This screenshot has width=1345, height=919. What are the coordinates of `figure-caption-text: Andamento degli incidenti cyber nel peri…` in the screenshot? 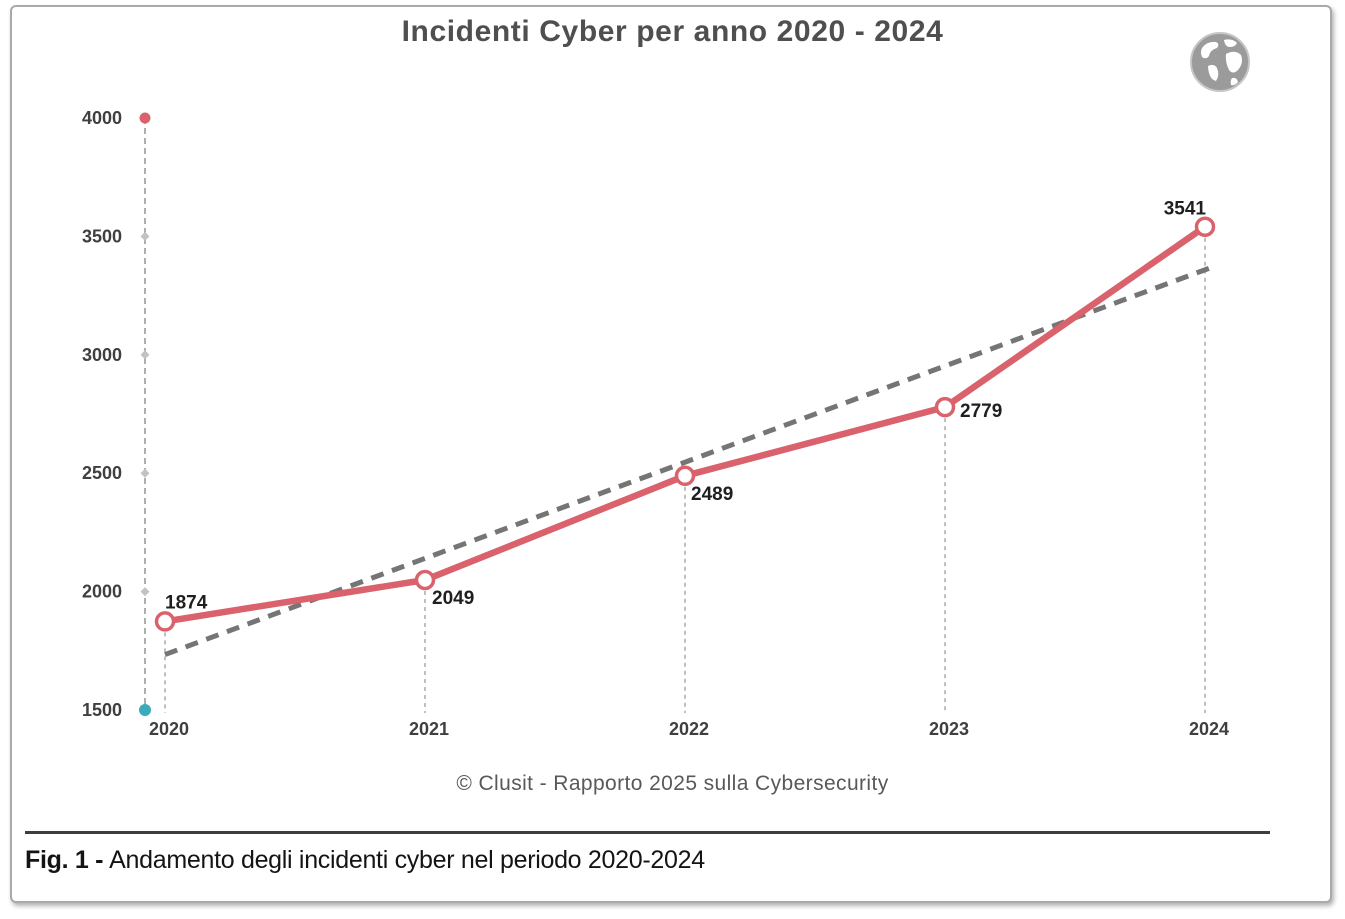 It's located at (407, 860).